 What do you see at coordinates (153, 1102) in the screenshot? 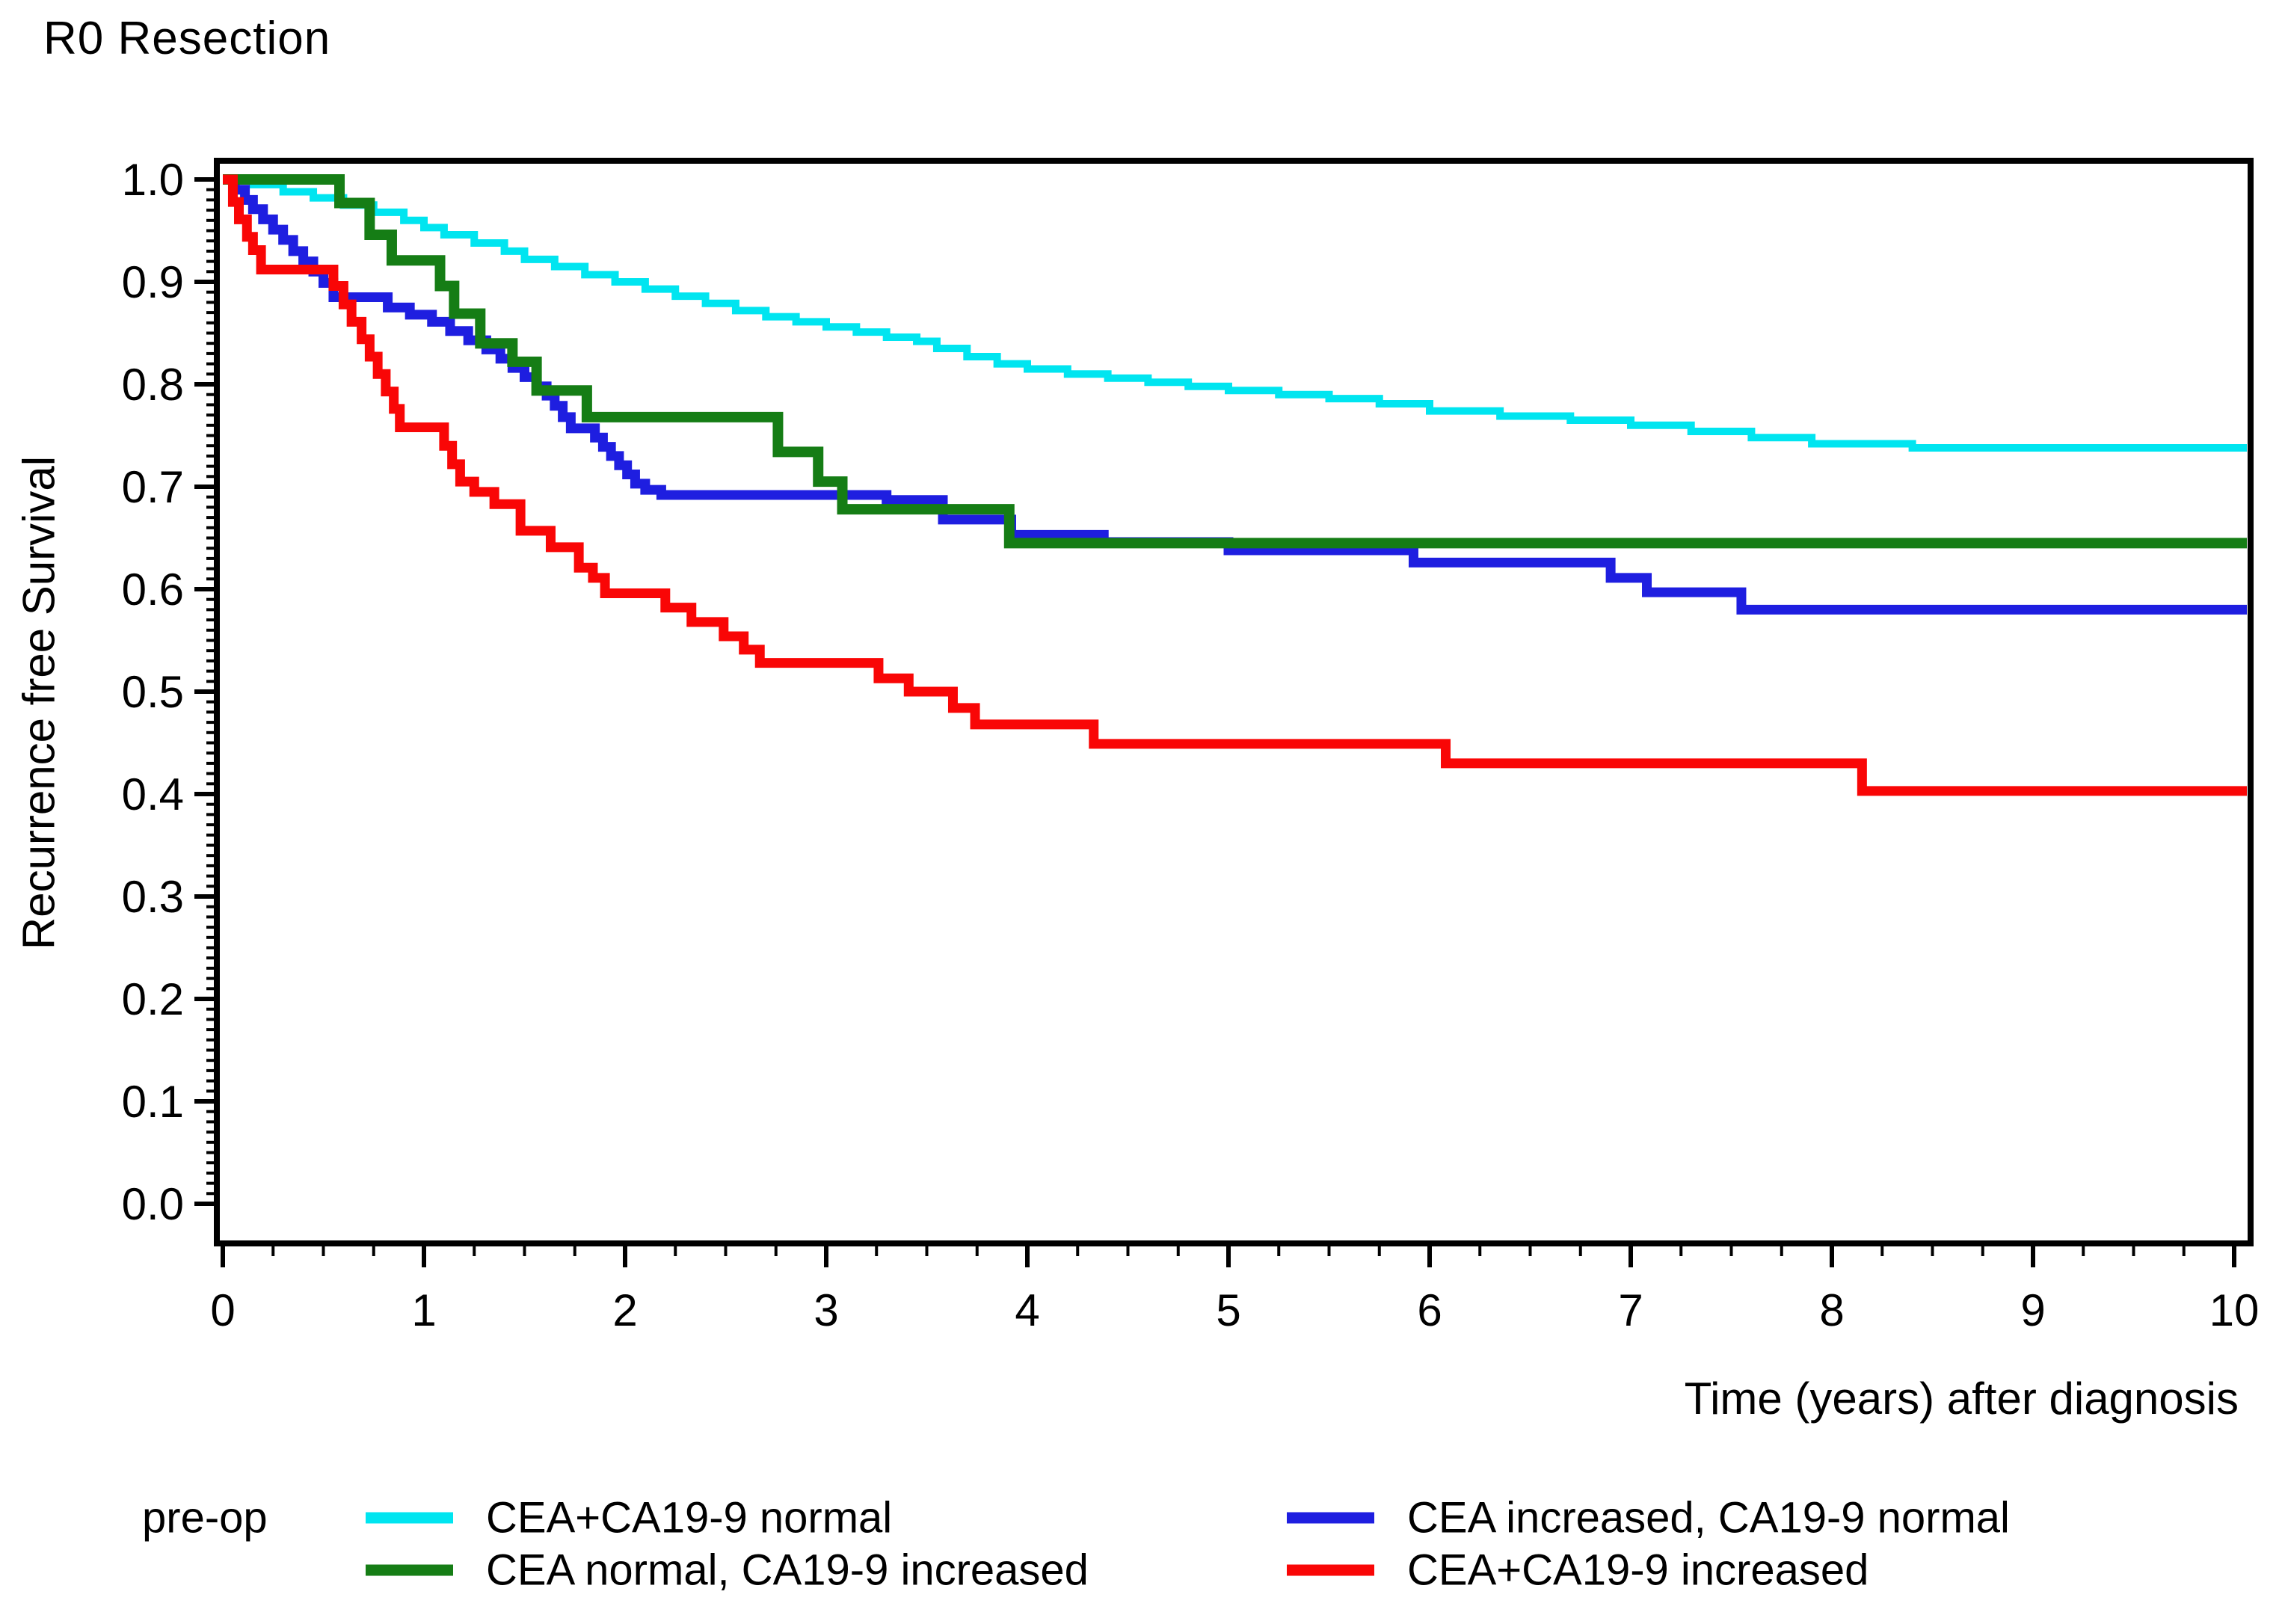
I see `svg-text: 0.1` at bounding box center [153, 1102].